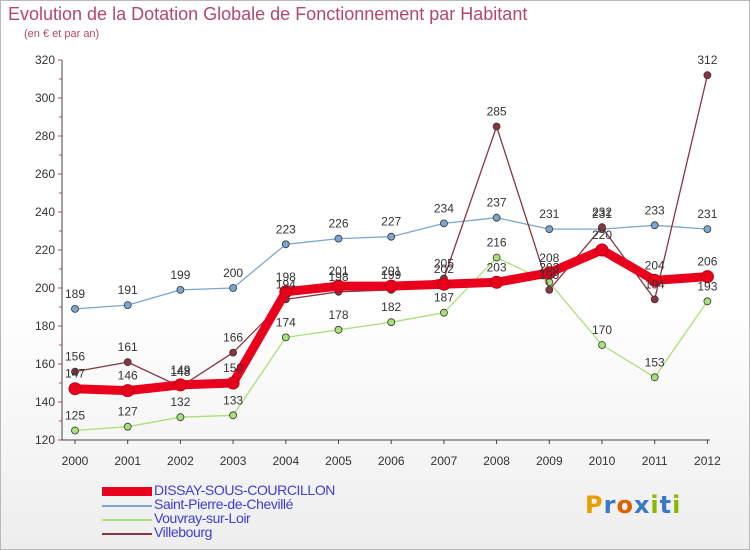 The image size is (750, 550). Describe the element at coordinates (62, 34) in the screenshot. I see `chart-subtitle: (en € et par an)` at that location.